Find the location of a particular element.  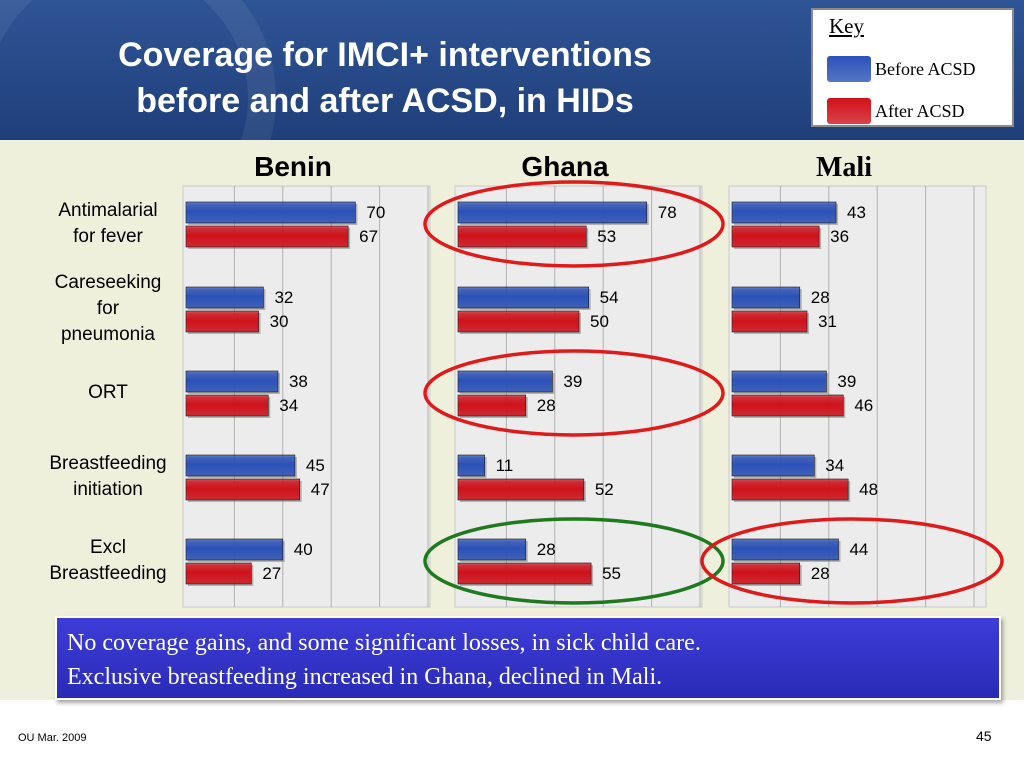

category-label: pneumonia is located at coordinates (108, 334).